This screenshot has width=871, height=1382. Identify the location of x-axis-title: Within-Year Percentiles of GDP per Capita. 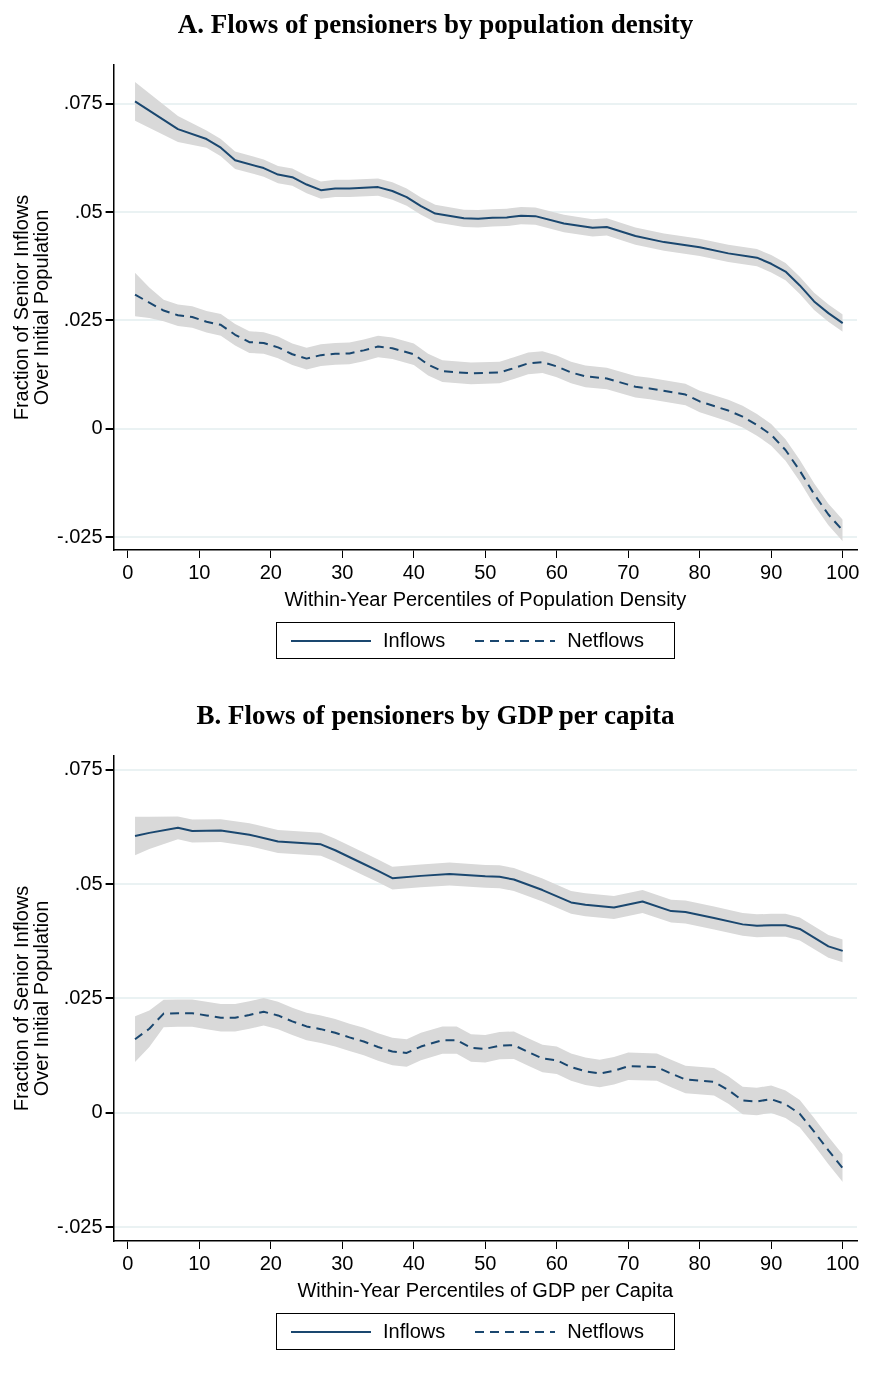
(486, 1289).